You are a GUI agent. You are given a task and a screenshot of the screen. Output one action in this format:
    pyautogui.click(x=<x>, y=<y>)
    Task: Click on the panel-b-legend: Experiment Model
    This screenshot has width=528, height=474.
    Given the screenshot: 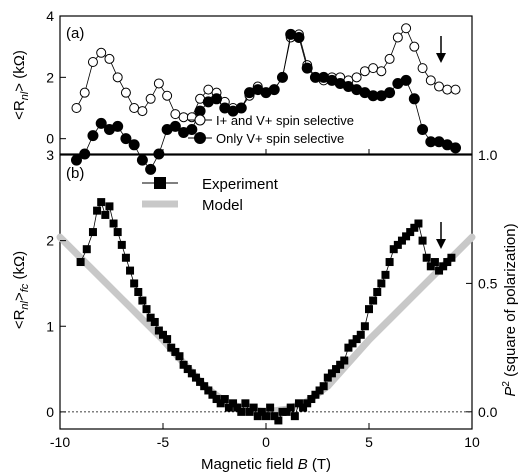 What is the action you would take?
    pyautogui.click(x=210, y=195)
    